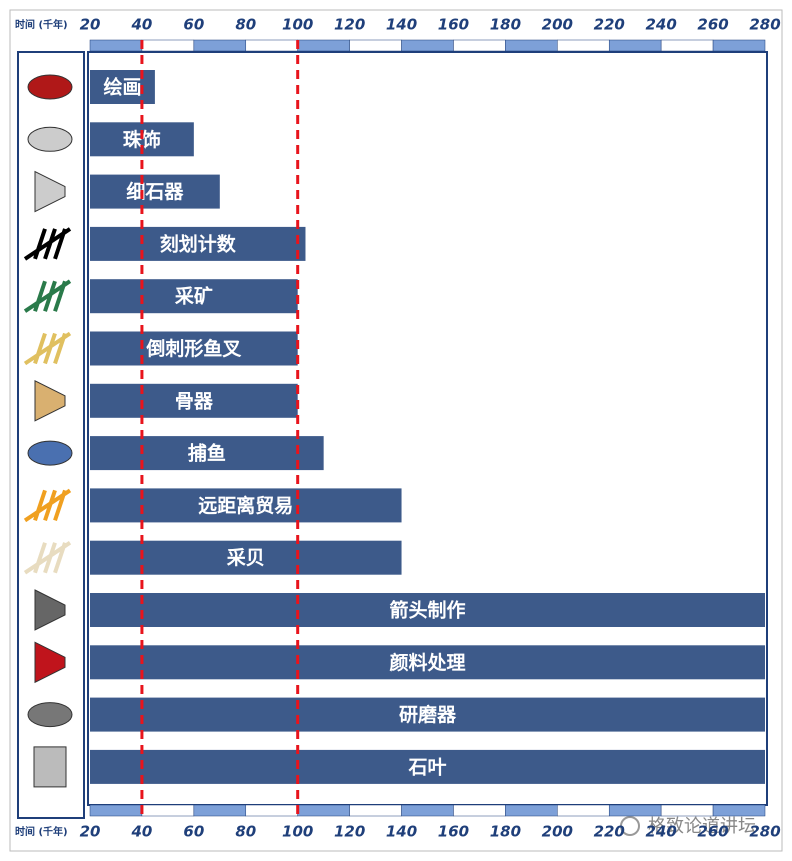 This screenshot has width=792, height=861. What do you see at coordinates (142, 139) in the screenshot?
I see `bar-label: 珠饰` at bounding box center [142, 139].